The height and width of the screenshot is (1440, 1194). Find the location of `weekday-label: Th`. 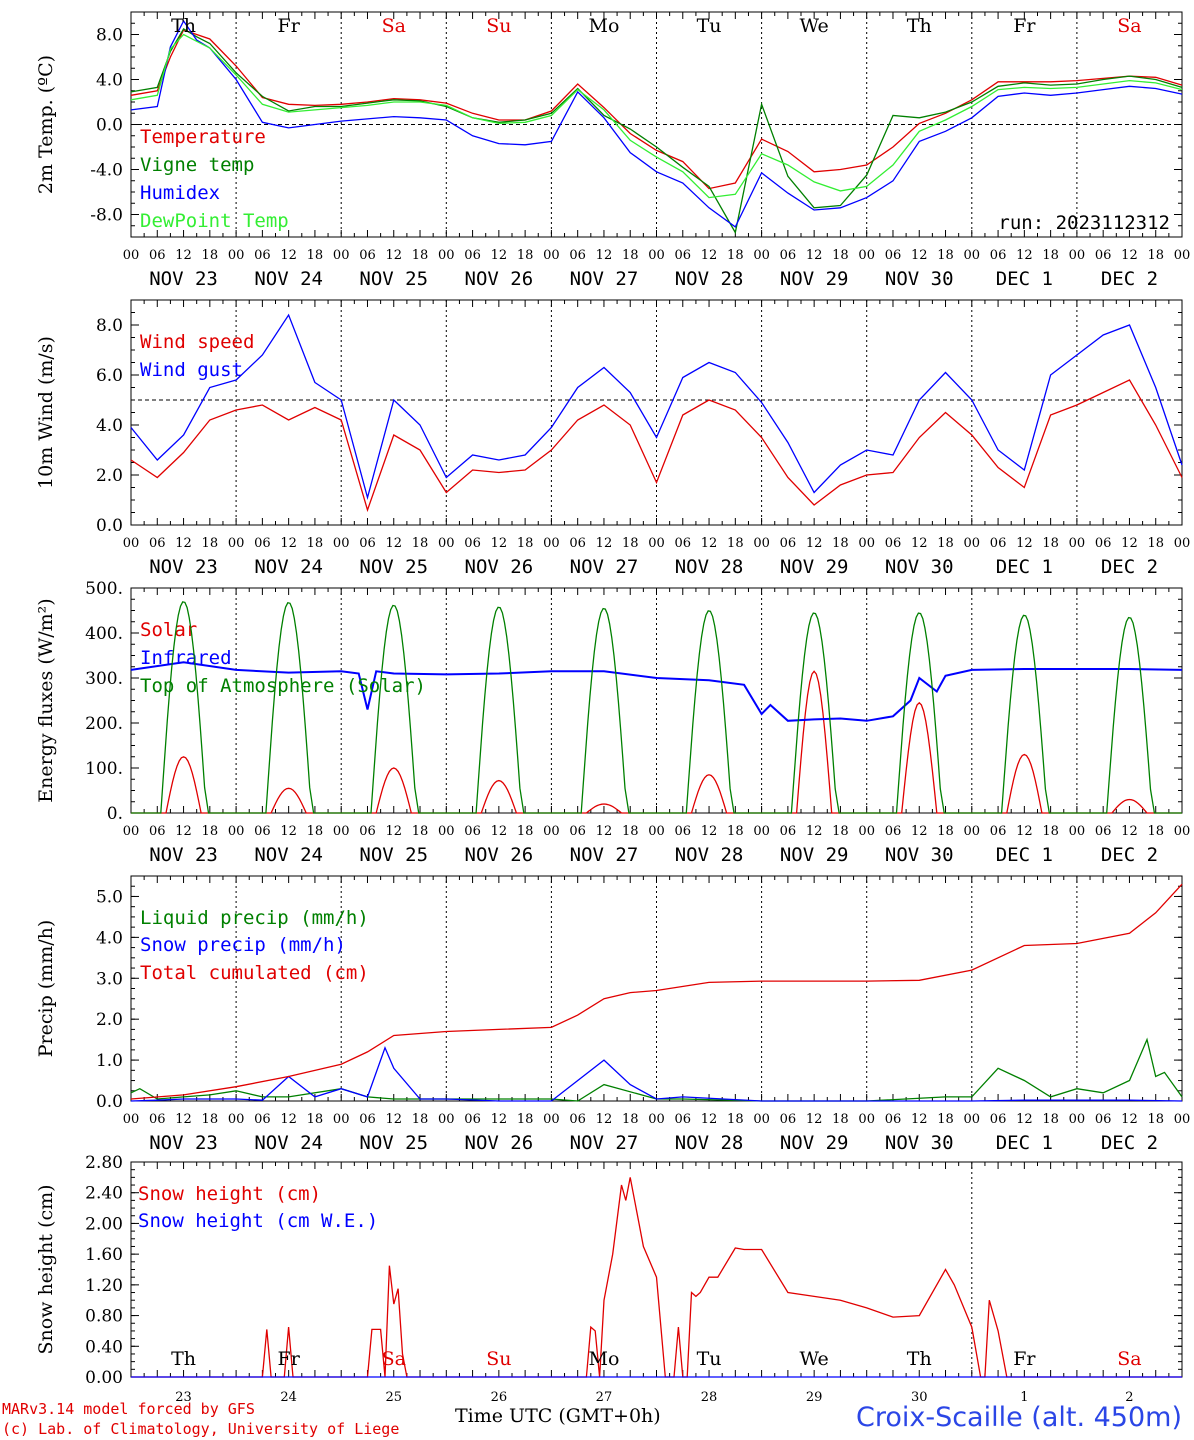

weekday-label: Th is located at coordinates (183, 26).